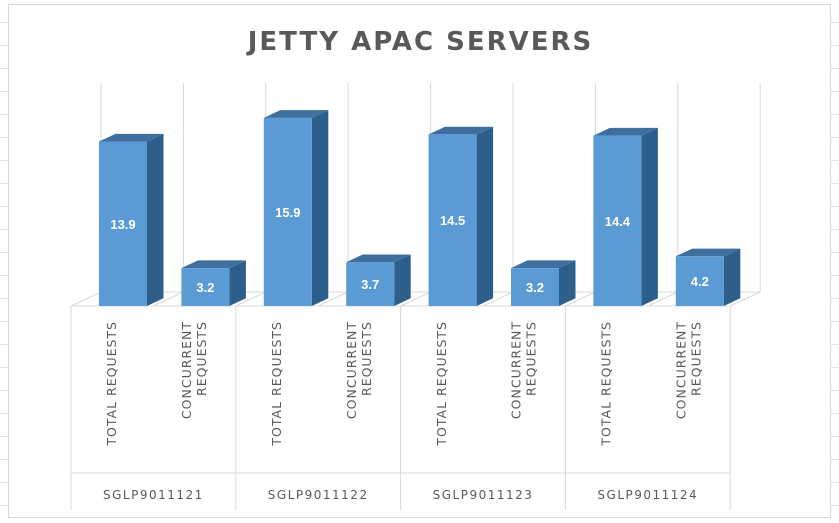 Image resolution: width=839 pixels, height=523 pixels. I want to click on group-tick-label: SGLP9011121, so click(153, 495).